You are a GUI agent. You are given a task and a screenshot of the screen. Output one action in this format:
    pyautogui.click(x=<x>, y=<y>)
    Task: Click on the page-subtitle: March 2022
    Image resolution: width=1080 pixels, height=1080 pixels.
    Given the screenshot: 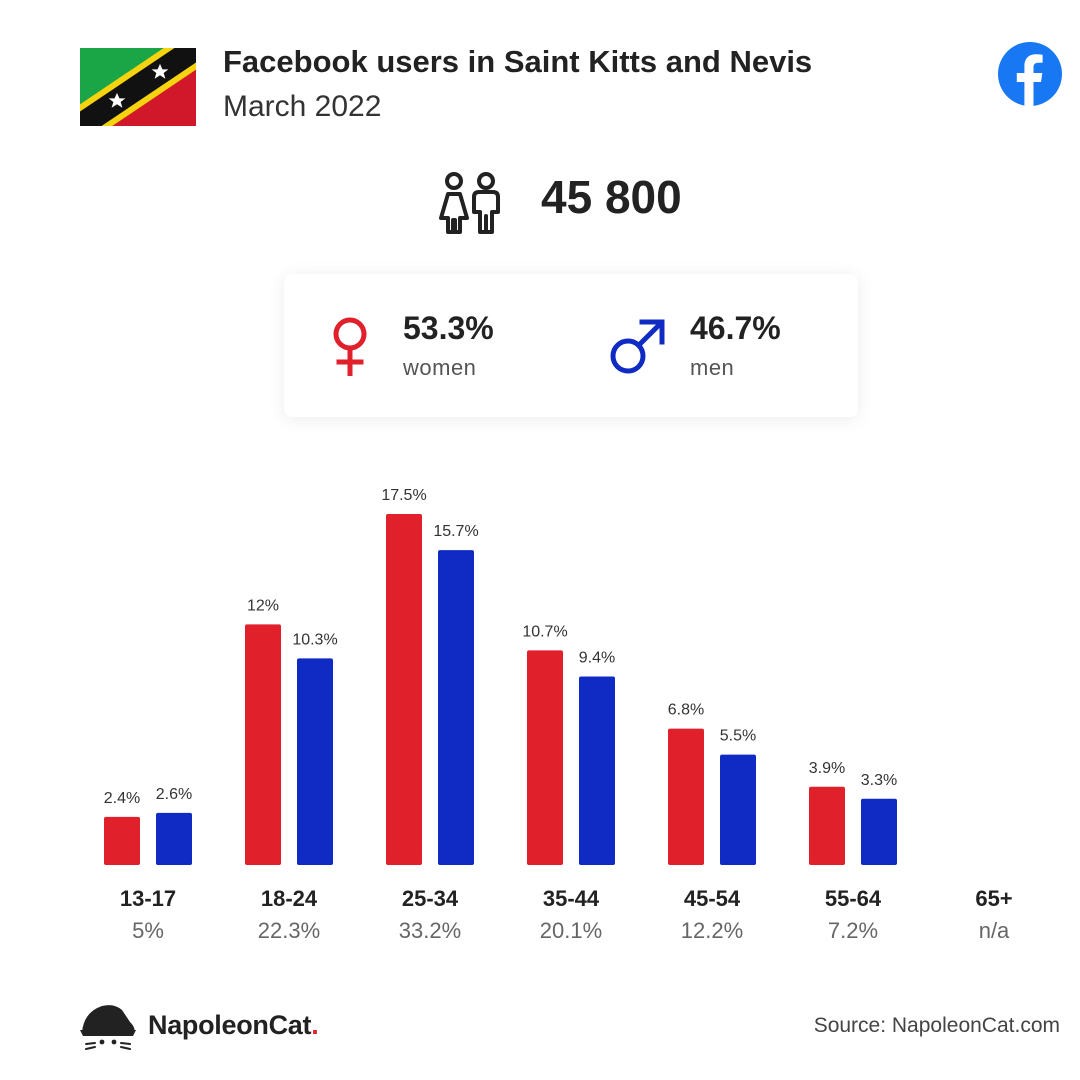 What is the action you would take?
    pyautogui.click(x=302, y=106)
    